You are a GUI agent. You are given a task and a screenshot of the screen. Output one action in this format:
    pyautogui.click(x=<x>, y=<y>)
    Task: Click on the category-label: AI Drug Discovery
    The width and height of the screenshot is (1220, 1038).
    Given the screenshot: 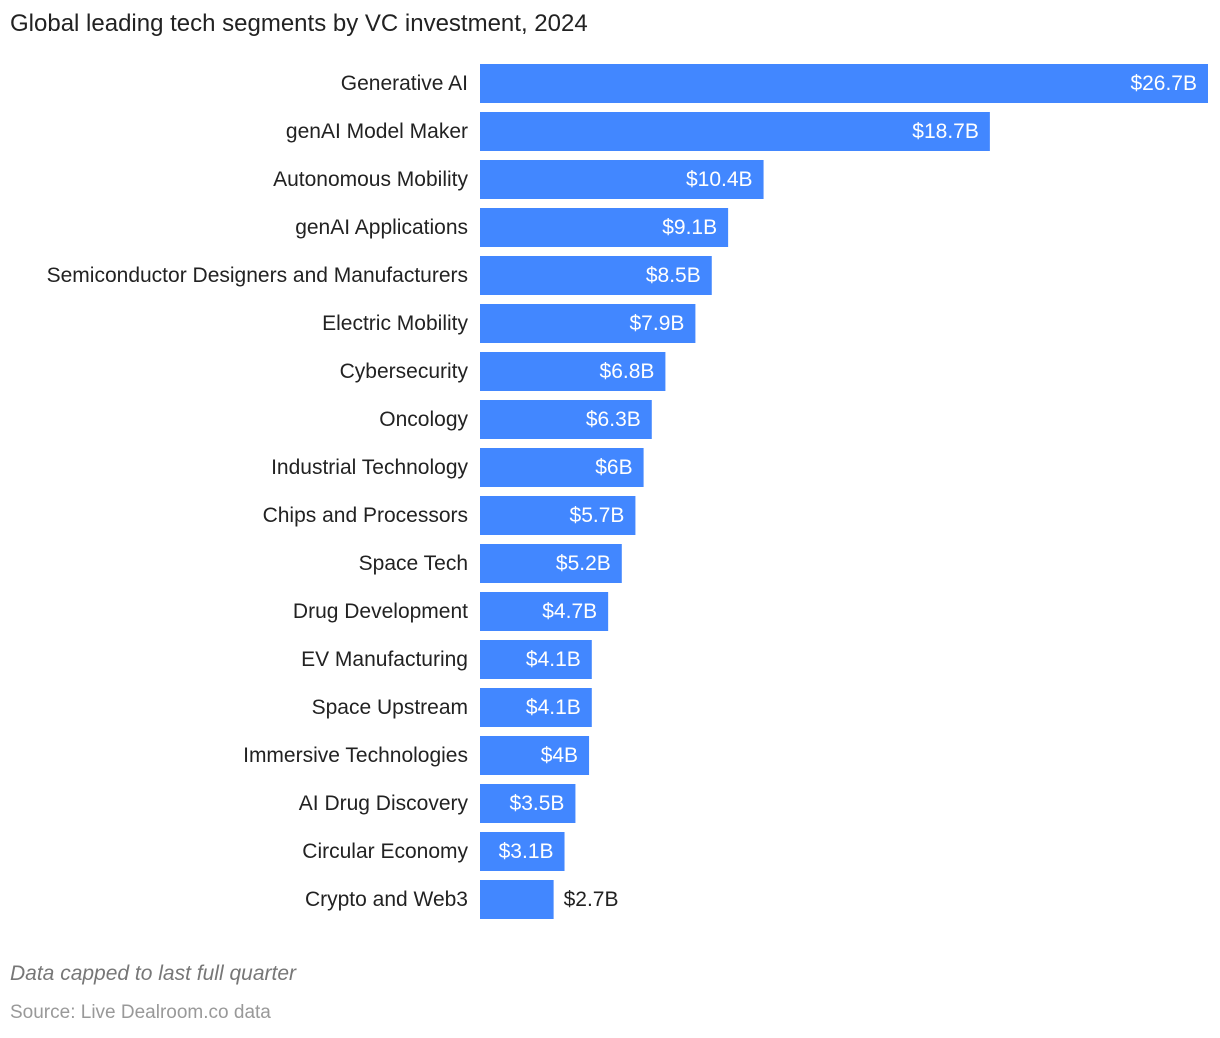 What is the action you would take?
    pyautogui.click(x=384, y=803)
    